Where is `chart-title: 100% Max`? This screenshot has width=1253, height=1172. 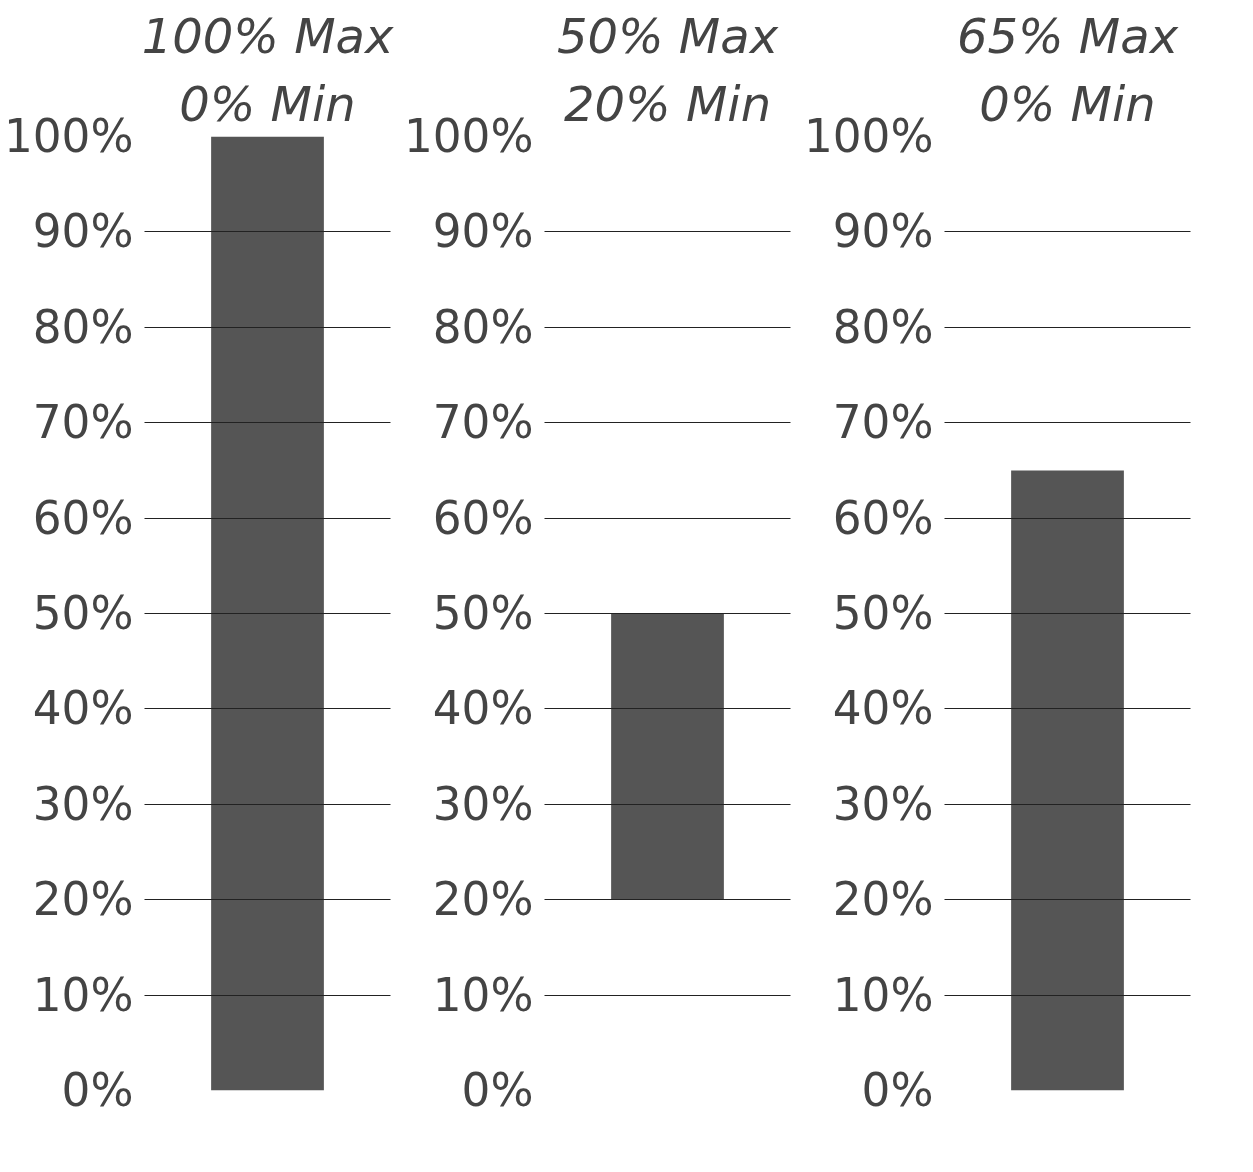
chart-title: 100% Max is located at coordinates (267, 35).